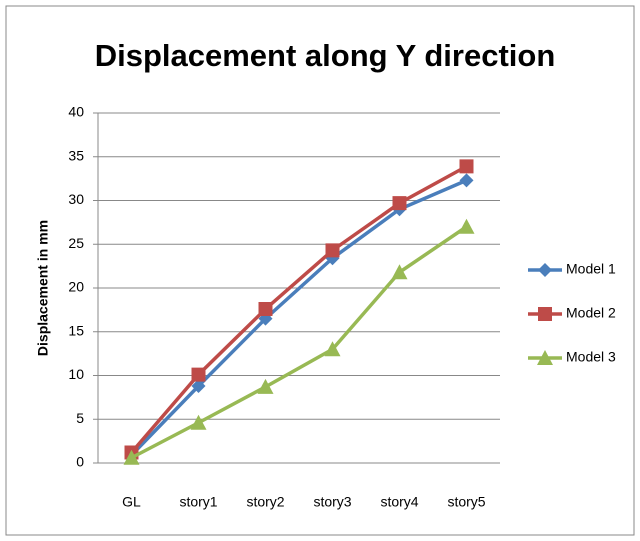 This screenshot has height=541, width=640. I want to click on y-tick-label: 40, so click(76, 112).